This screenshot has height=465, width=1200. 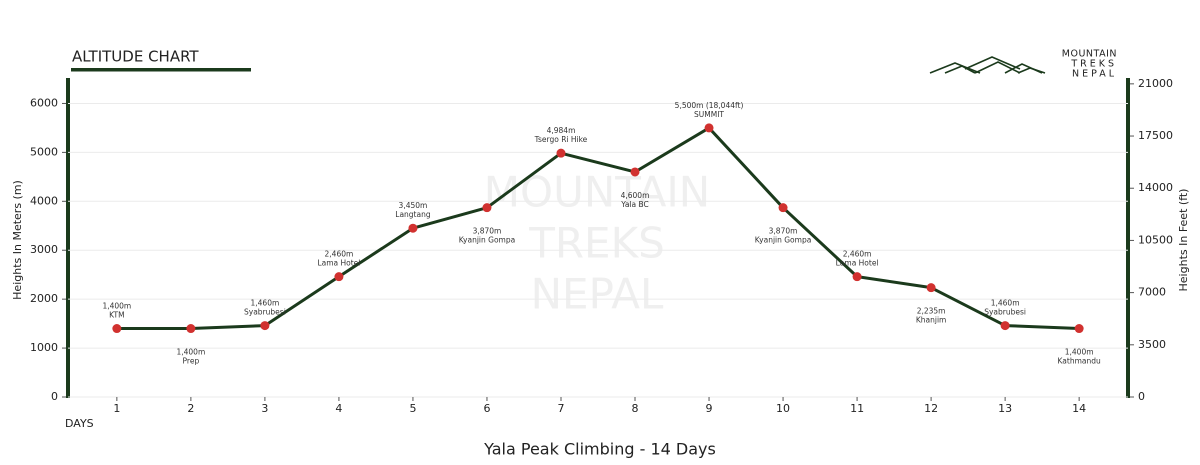 What do you see at coordinates (635, 408) in the screenshot?
I see `x-tick-label: 8` at bounding box center [635, 408].